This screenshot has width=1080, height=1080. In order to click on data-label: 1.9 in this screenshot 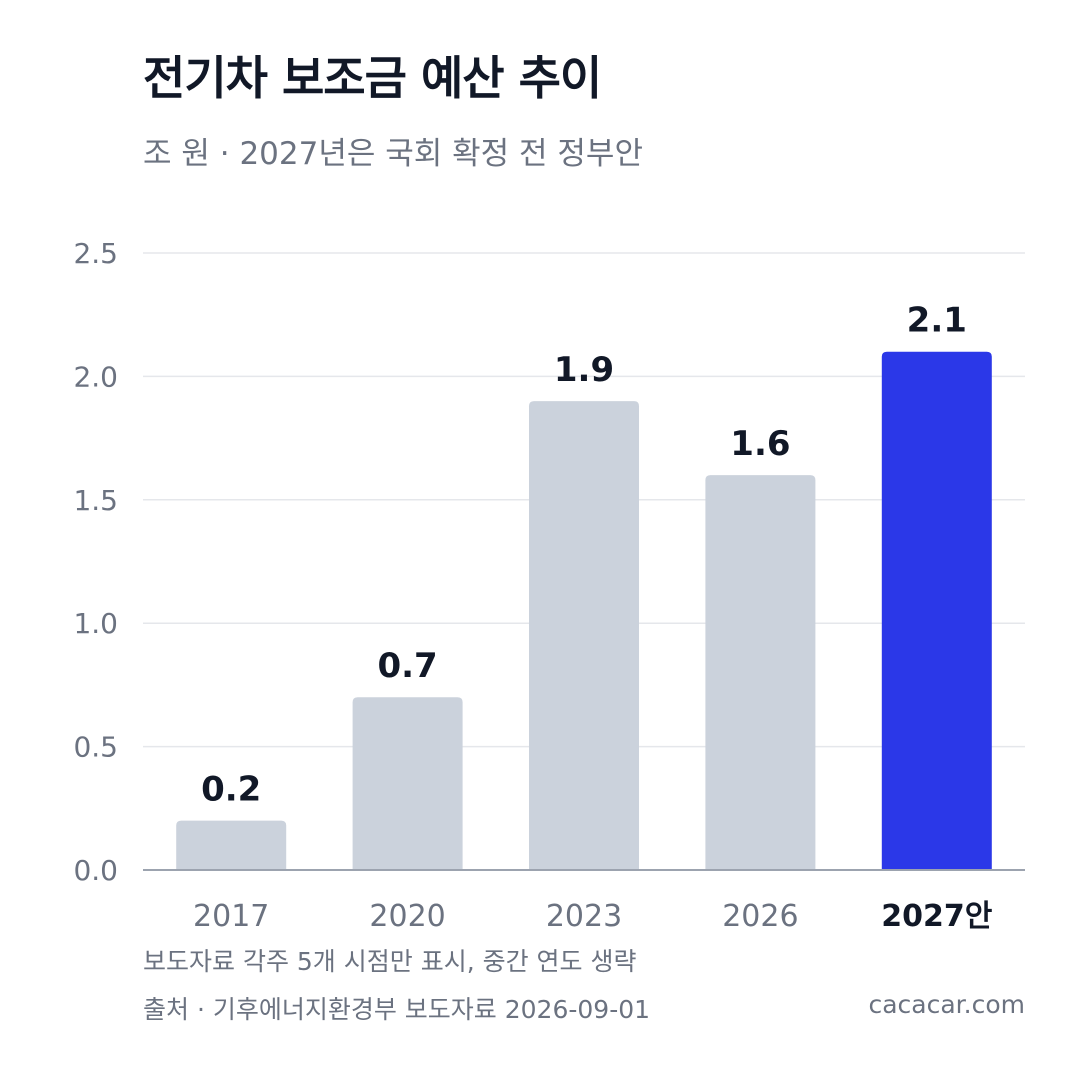, I will do `click(584, 370)`.